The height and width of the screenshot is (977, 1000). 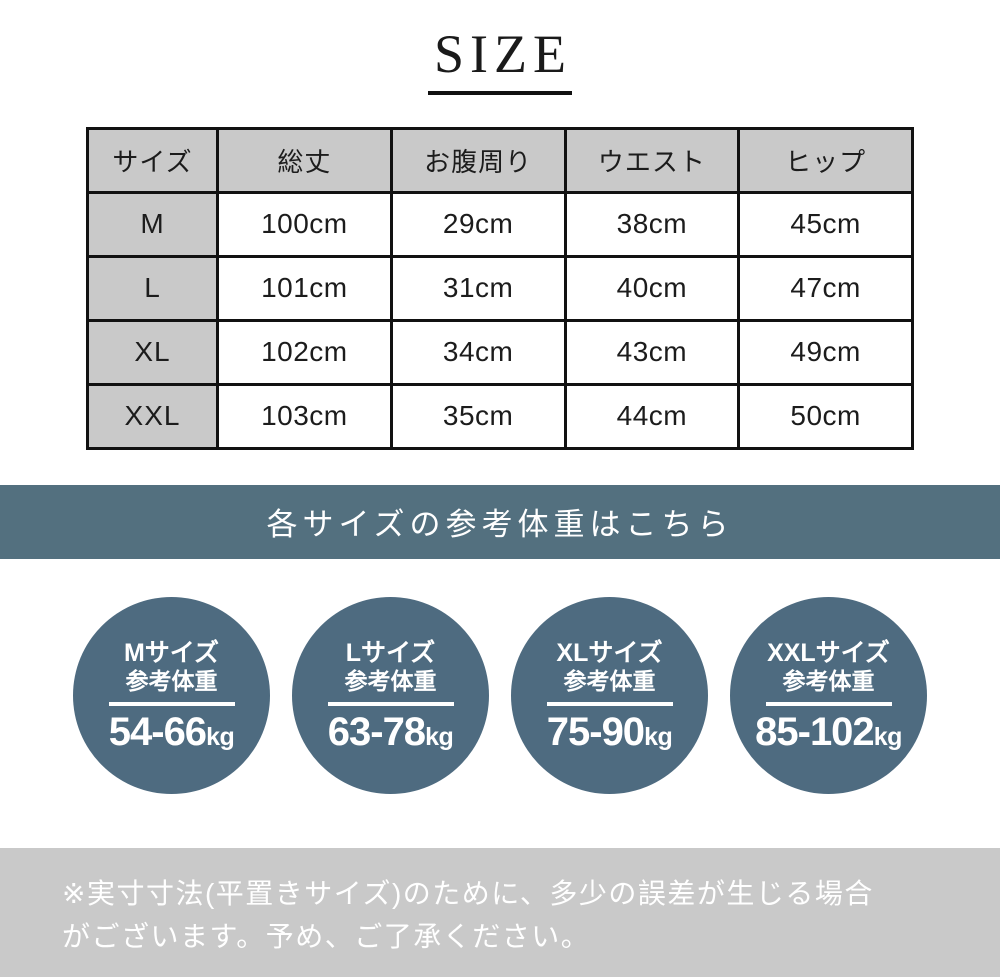 What do you see at coordinates (326, 937) in the screenshot?
I see `disclaimer-line-2: がございます。予め、ご了承ください。` at bounding box center [326, 937].